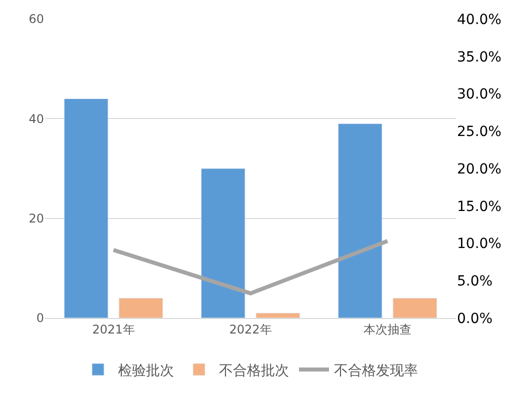 The width and height of the screenshot is (526, 398). What do you see at coordinates (475, 318) in the screenshot?
I see `y2-tick-label: 0.0%` at bounding box center [475, 318].